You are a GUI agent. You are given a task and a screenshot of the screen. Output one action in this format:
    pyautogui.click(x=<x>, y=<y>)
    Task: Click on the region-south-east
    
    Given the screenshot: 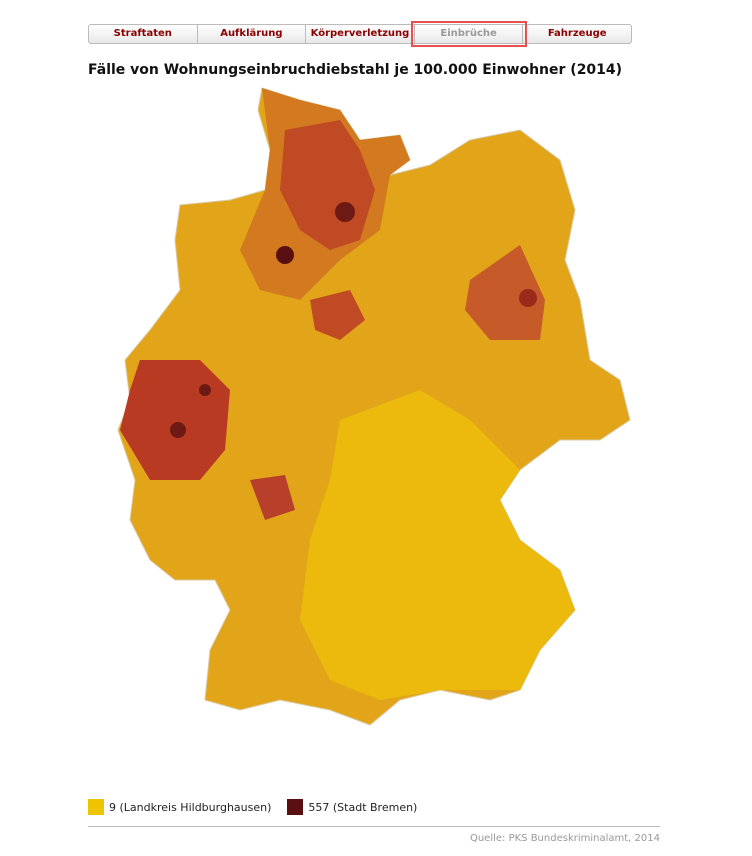 What is the action you would take?
    pyautogui.click(x=437, y=545)
    